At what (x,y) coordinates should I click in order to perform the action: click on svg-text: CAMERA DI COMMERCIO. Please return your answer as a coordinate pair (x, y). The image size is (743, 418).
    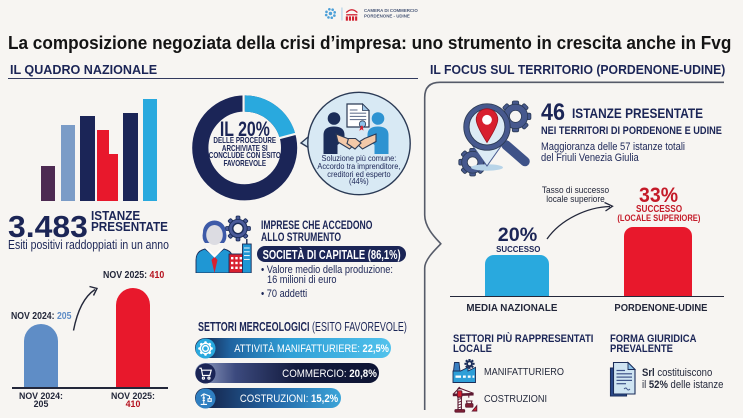
    Looking at the image, I should click on (391, 10).